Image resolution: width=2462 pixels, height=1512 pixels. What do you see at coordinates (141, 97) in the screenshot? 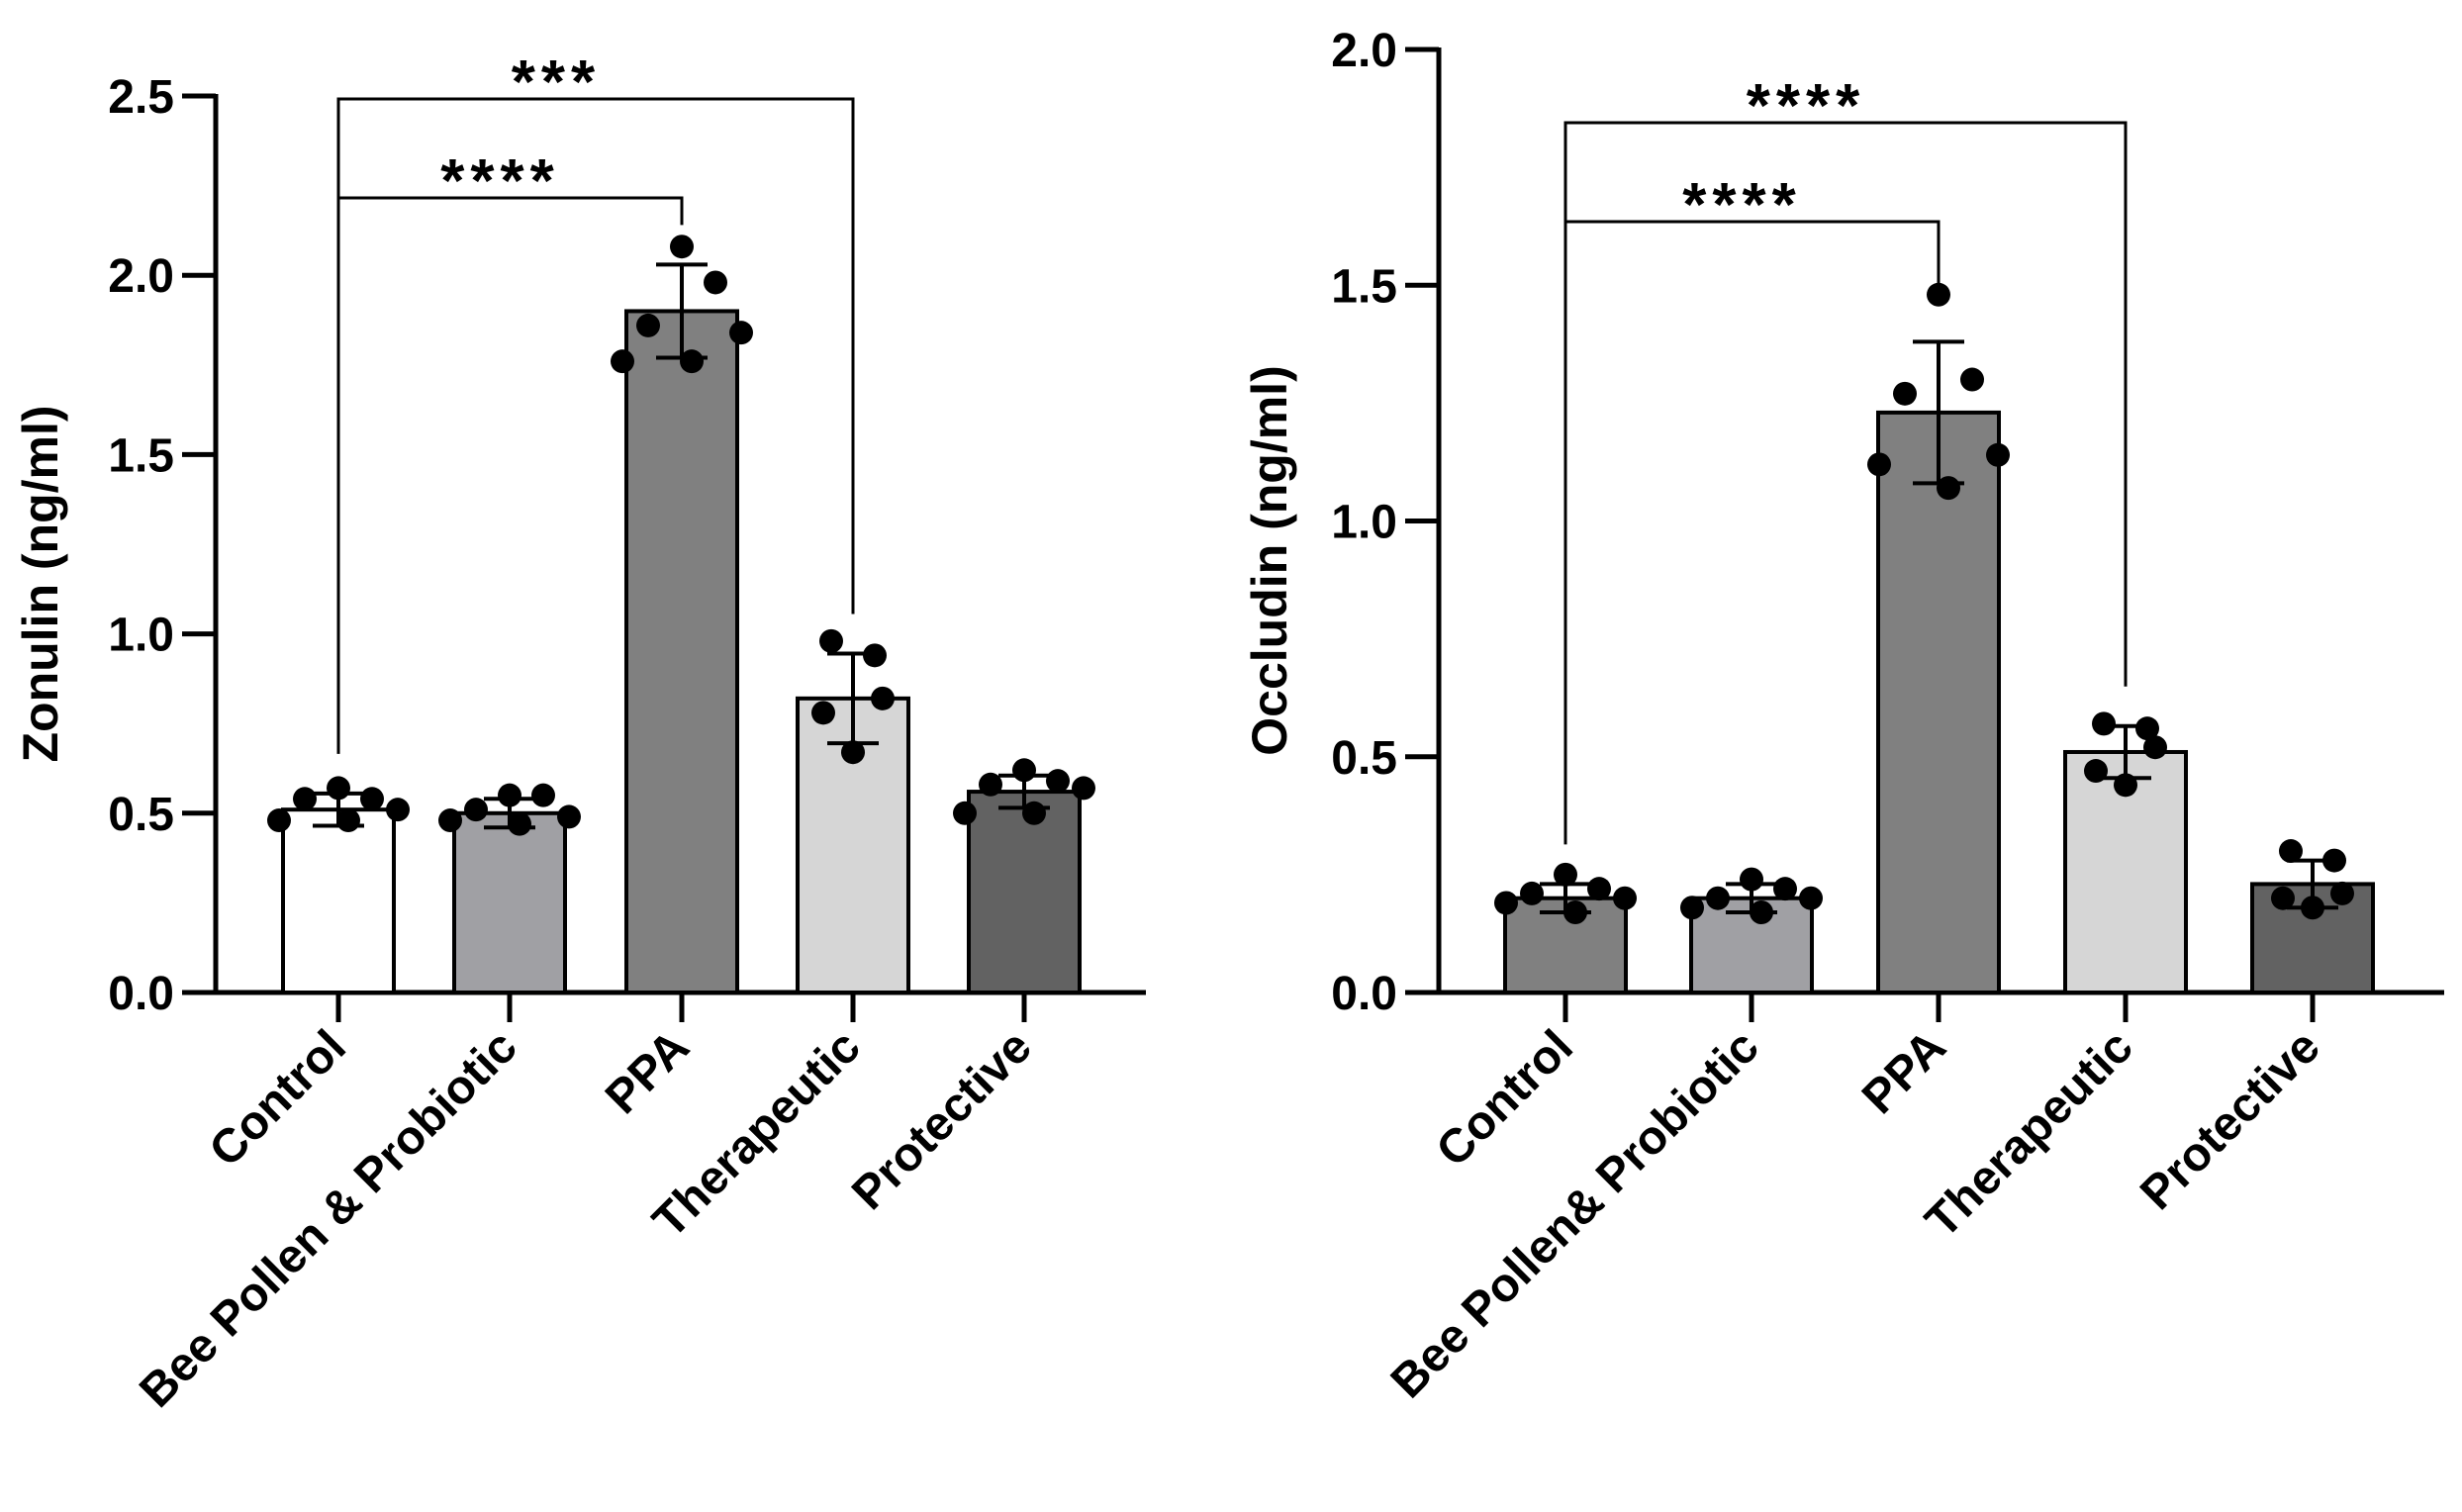
I see `y-tick-label: 2.5` at bounding box center [141, 97].